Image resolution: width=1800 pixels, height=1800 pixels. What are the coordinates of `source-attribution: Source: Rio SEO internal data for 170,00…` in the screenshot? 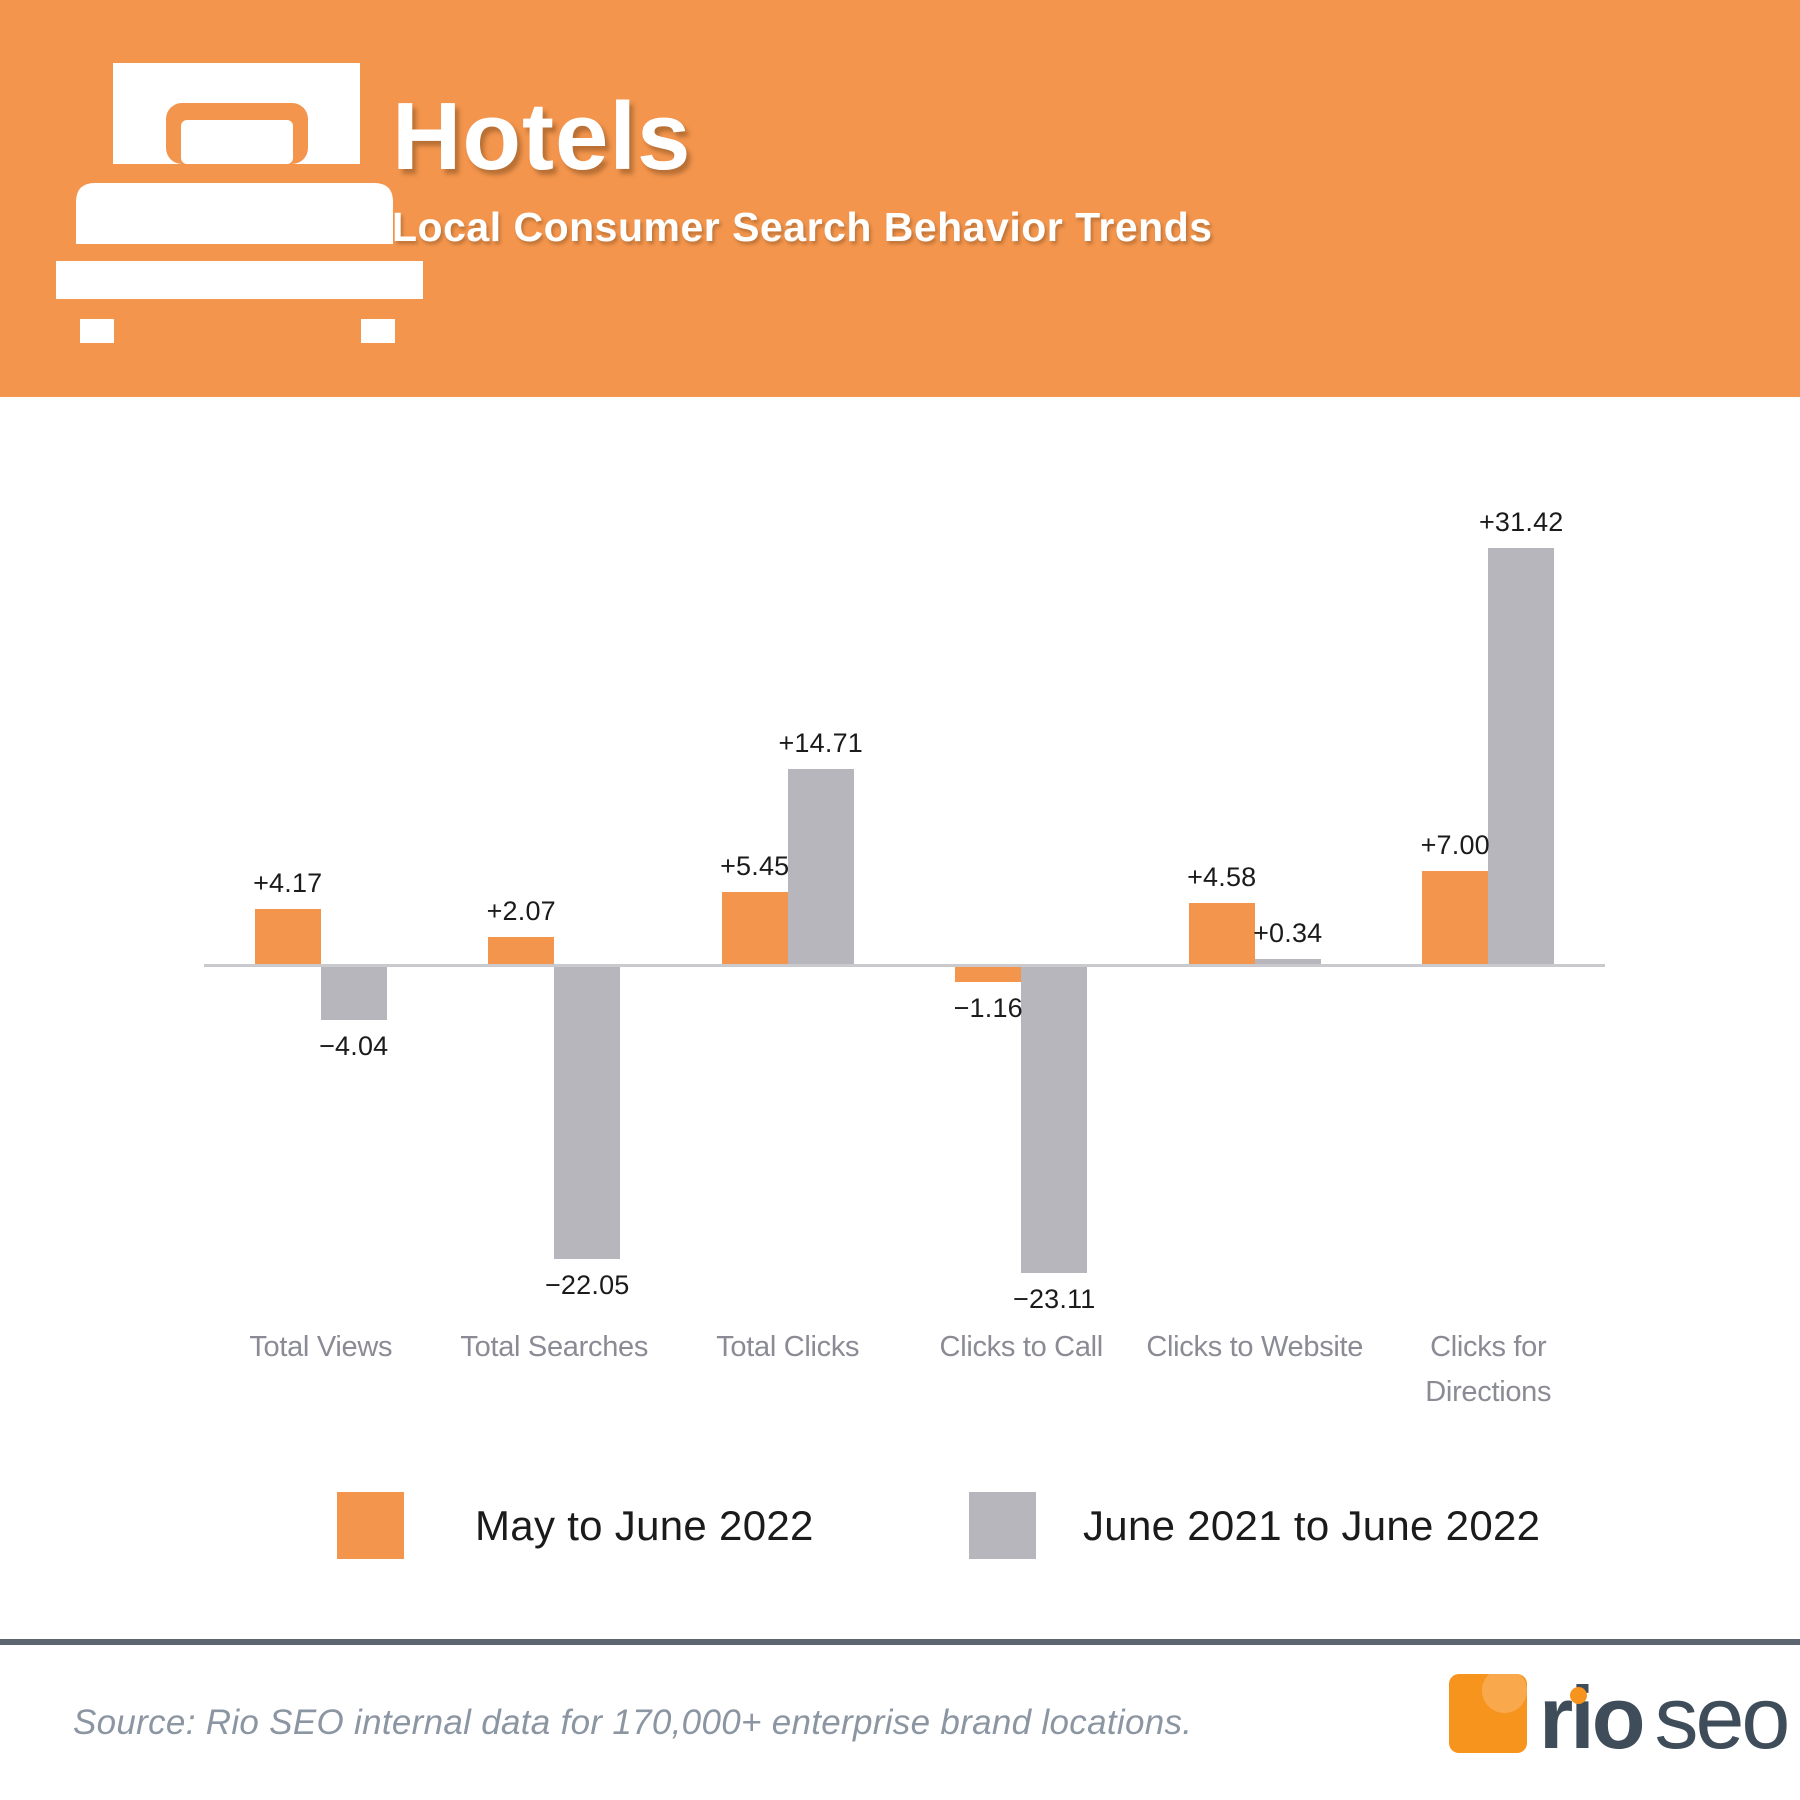 It's located at (633, 1722).